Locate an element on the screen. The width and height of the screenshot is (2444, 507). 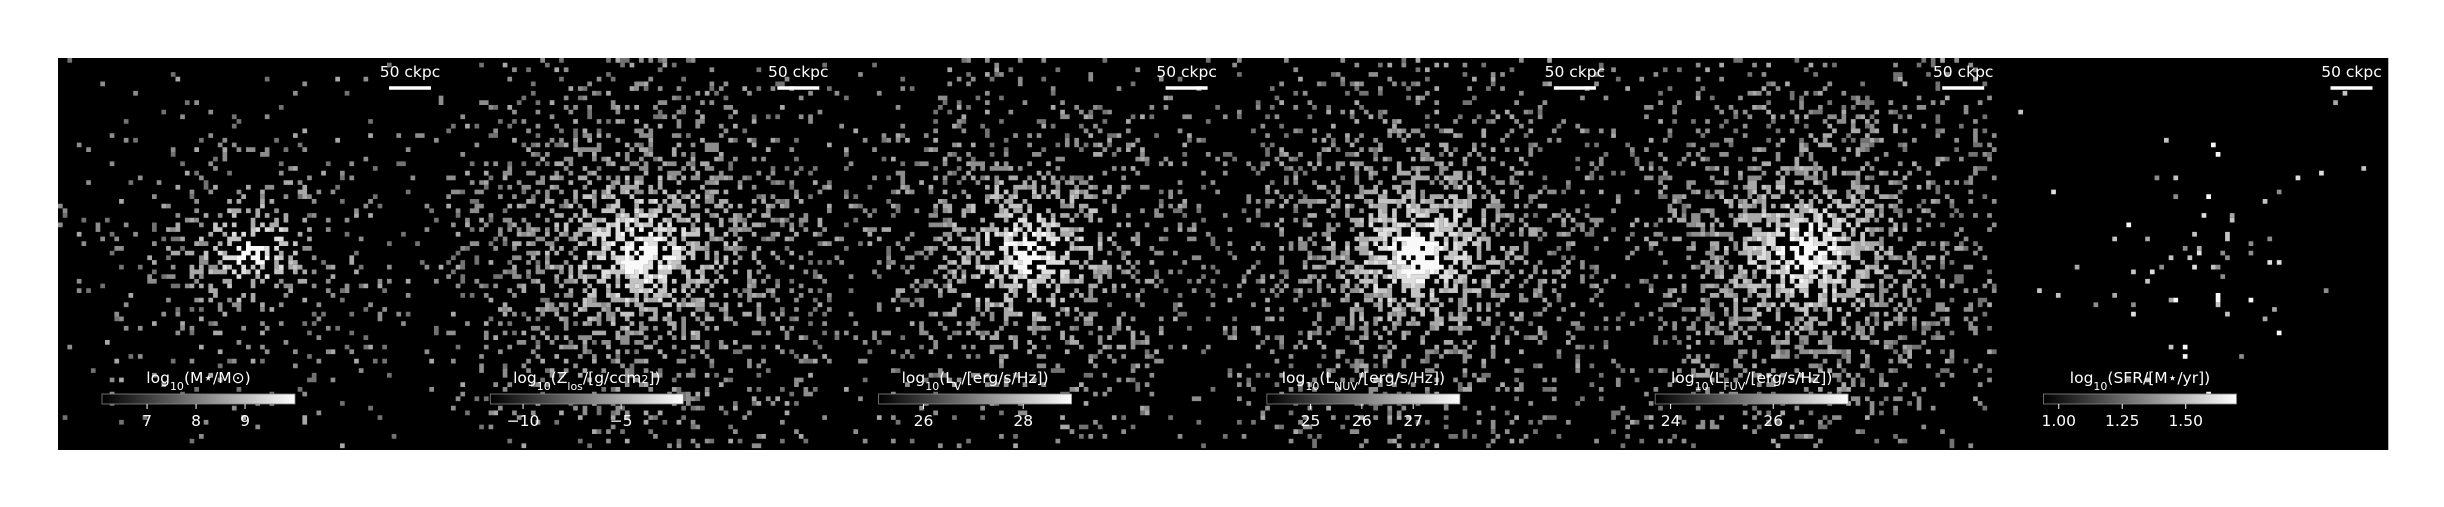
colorbar-tick-label: 24 is located at coordinates (1671, 421).